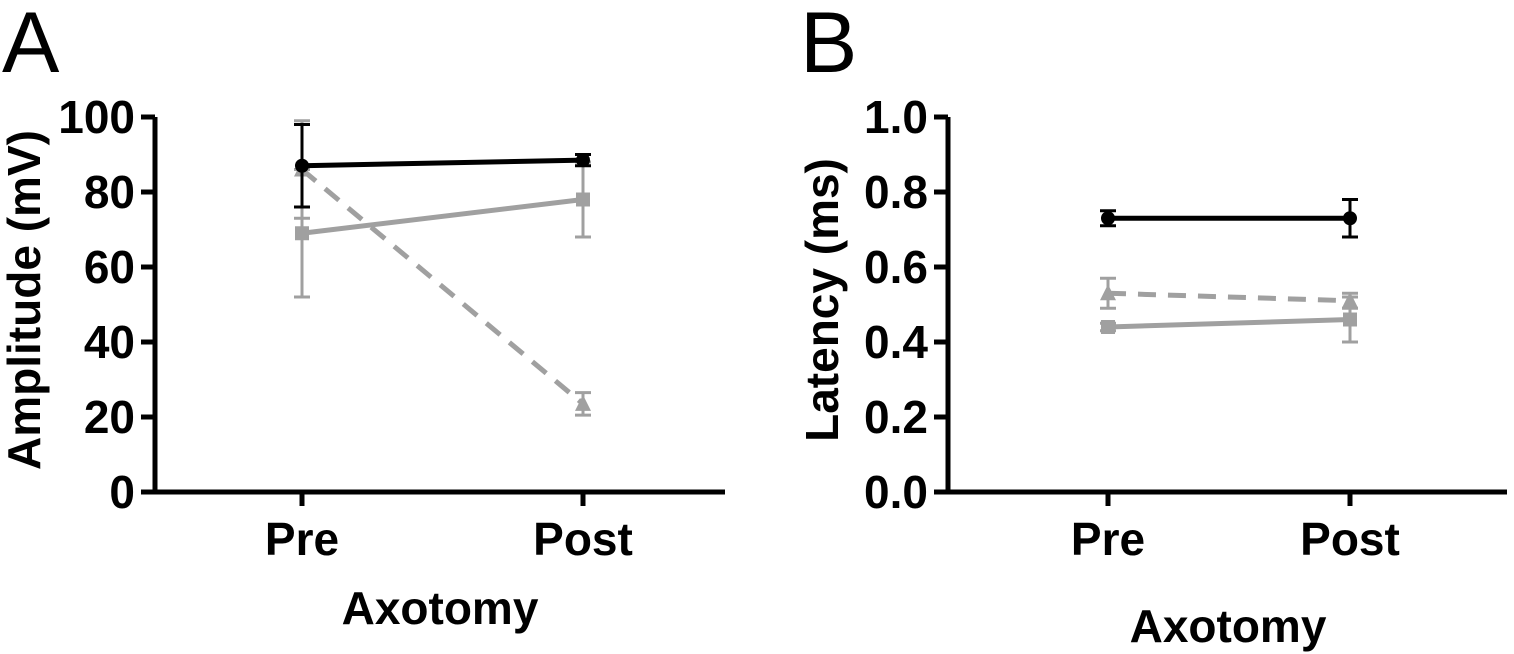 This screenshot has width=1514, height=654. I want to click on y-tick-label-b: 0.6, so click(896, 267).